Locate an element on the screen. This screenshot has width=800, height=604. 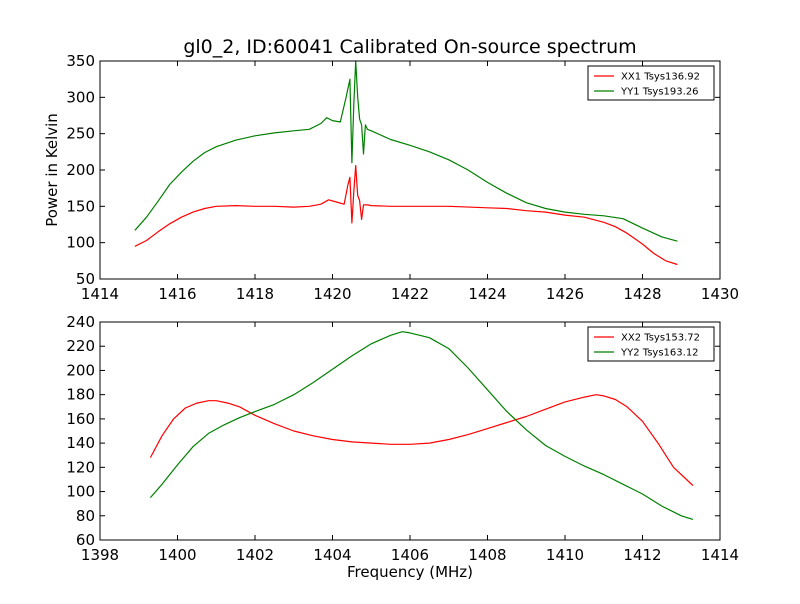
legend-entry: XX1 Tsys136.92 is located at coordinates (660, 77).